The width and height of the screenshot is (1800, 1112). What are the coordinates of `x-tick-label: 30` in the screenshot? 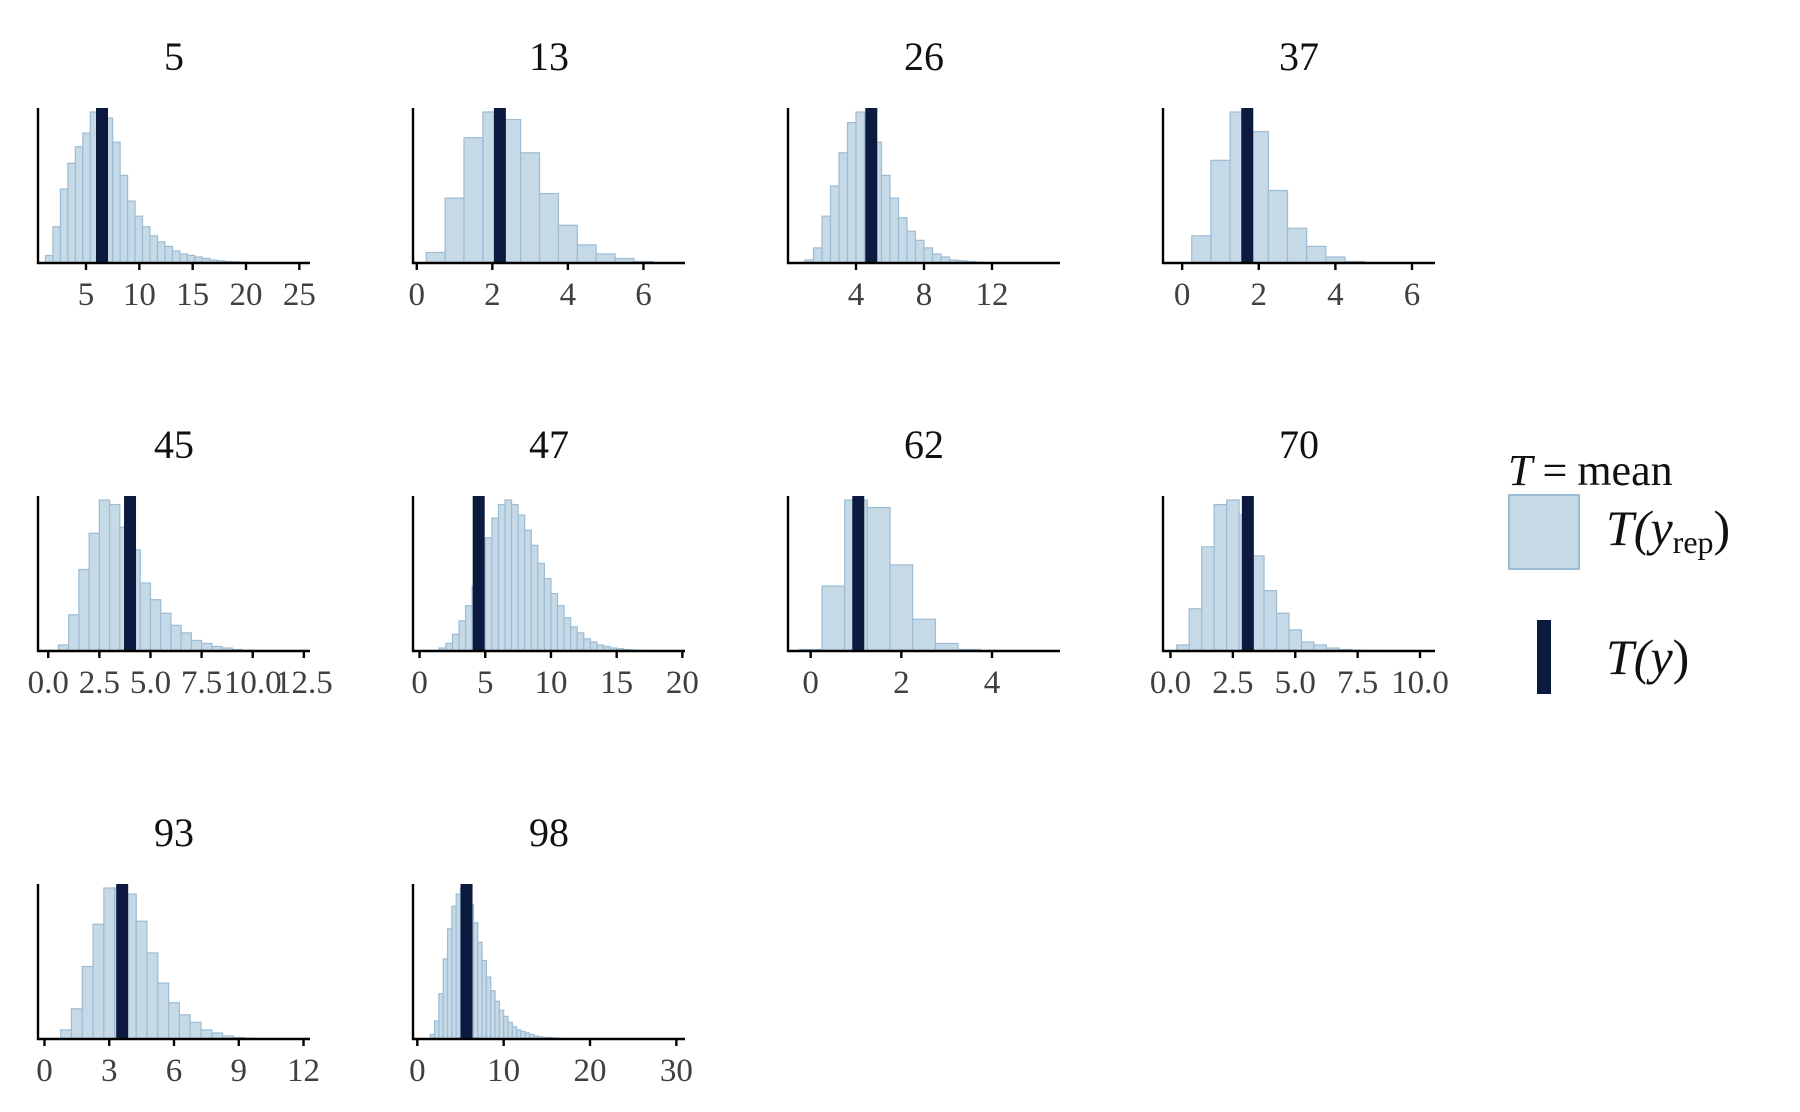 It's located at (676, 1071).